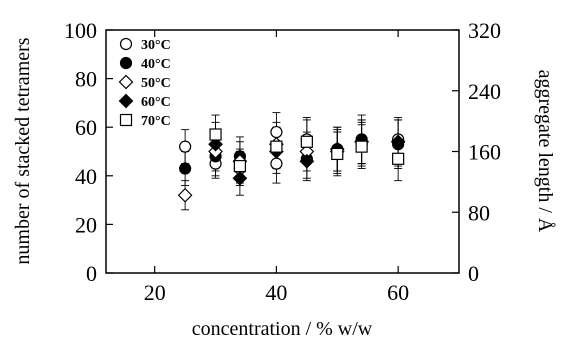  I want to click on y-axis-title: number of stacked tetramers, so click(23, 150).